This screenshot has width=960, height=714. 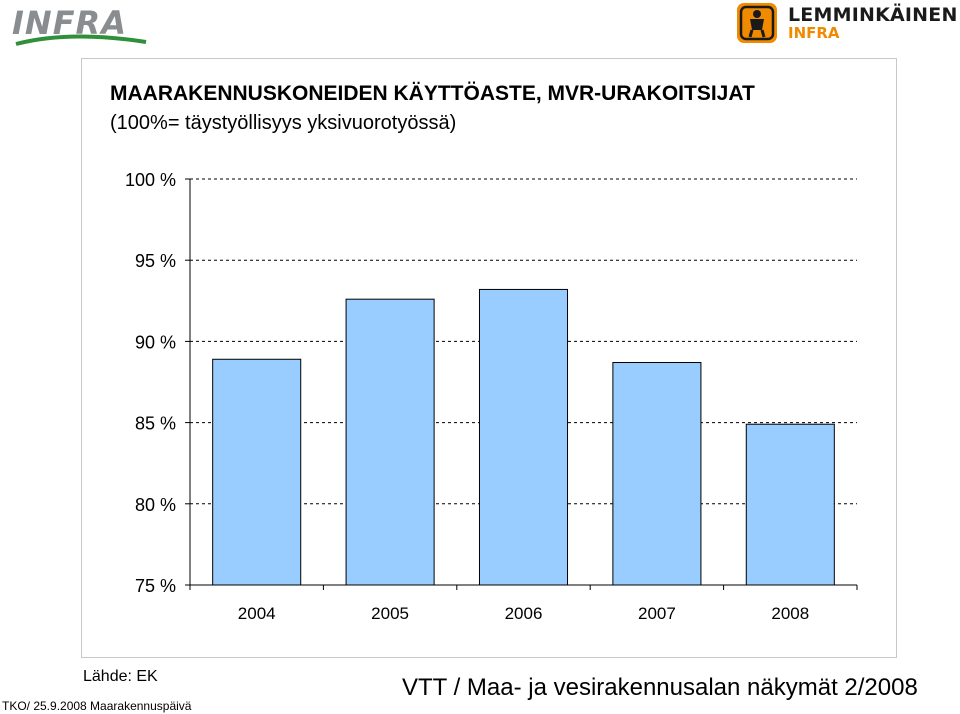 I want to click on infra-logo-graphic: INFRA, so click(x=79, y=25).